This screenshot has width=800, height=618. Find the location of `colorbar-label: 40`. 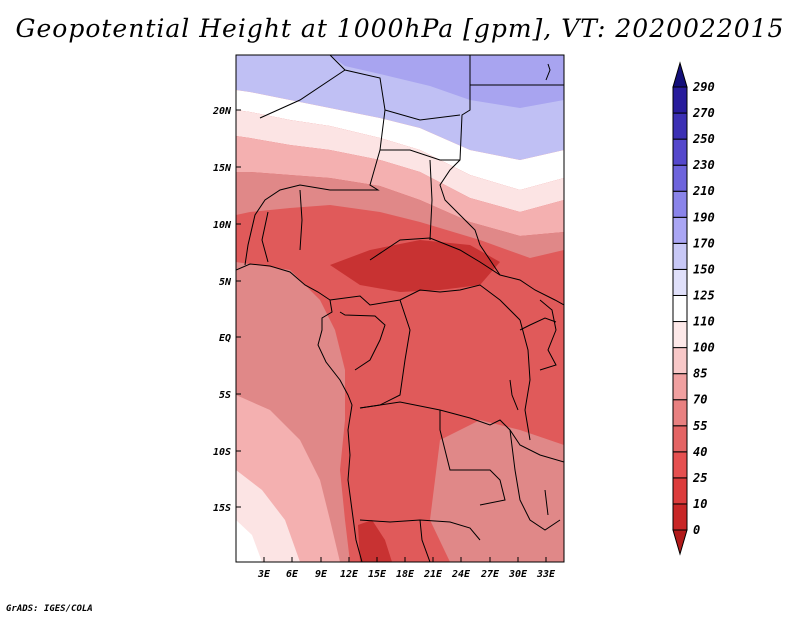

colorbar-label: 40 is located at coordinates (700, 452).